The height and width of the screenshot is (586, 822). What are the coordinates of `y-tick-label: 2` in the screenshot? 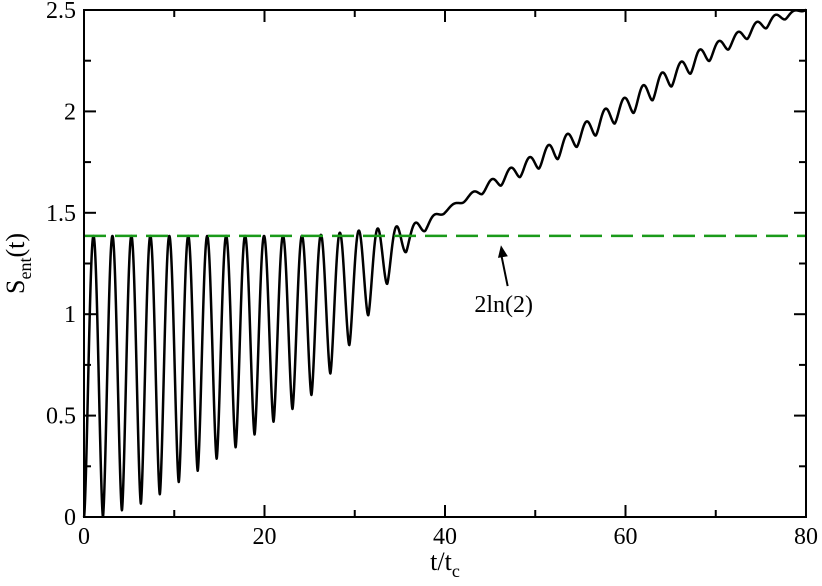 It's located at (70, 112).